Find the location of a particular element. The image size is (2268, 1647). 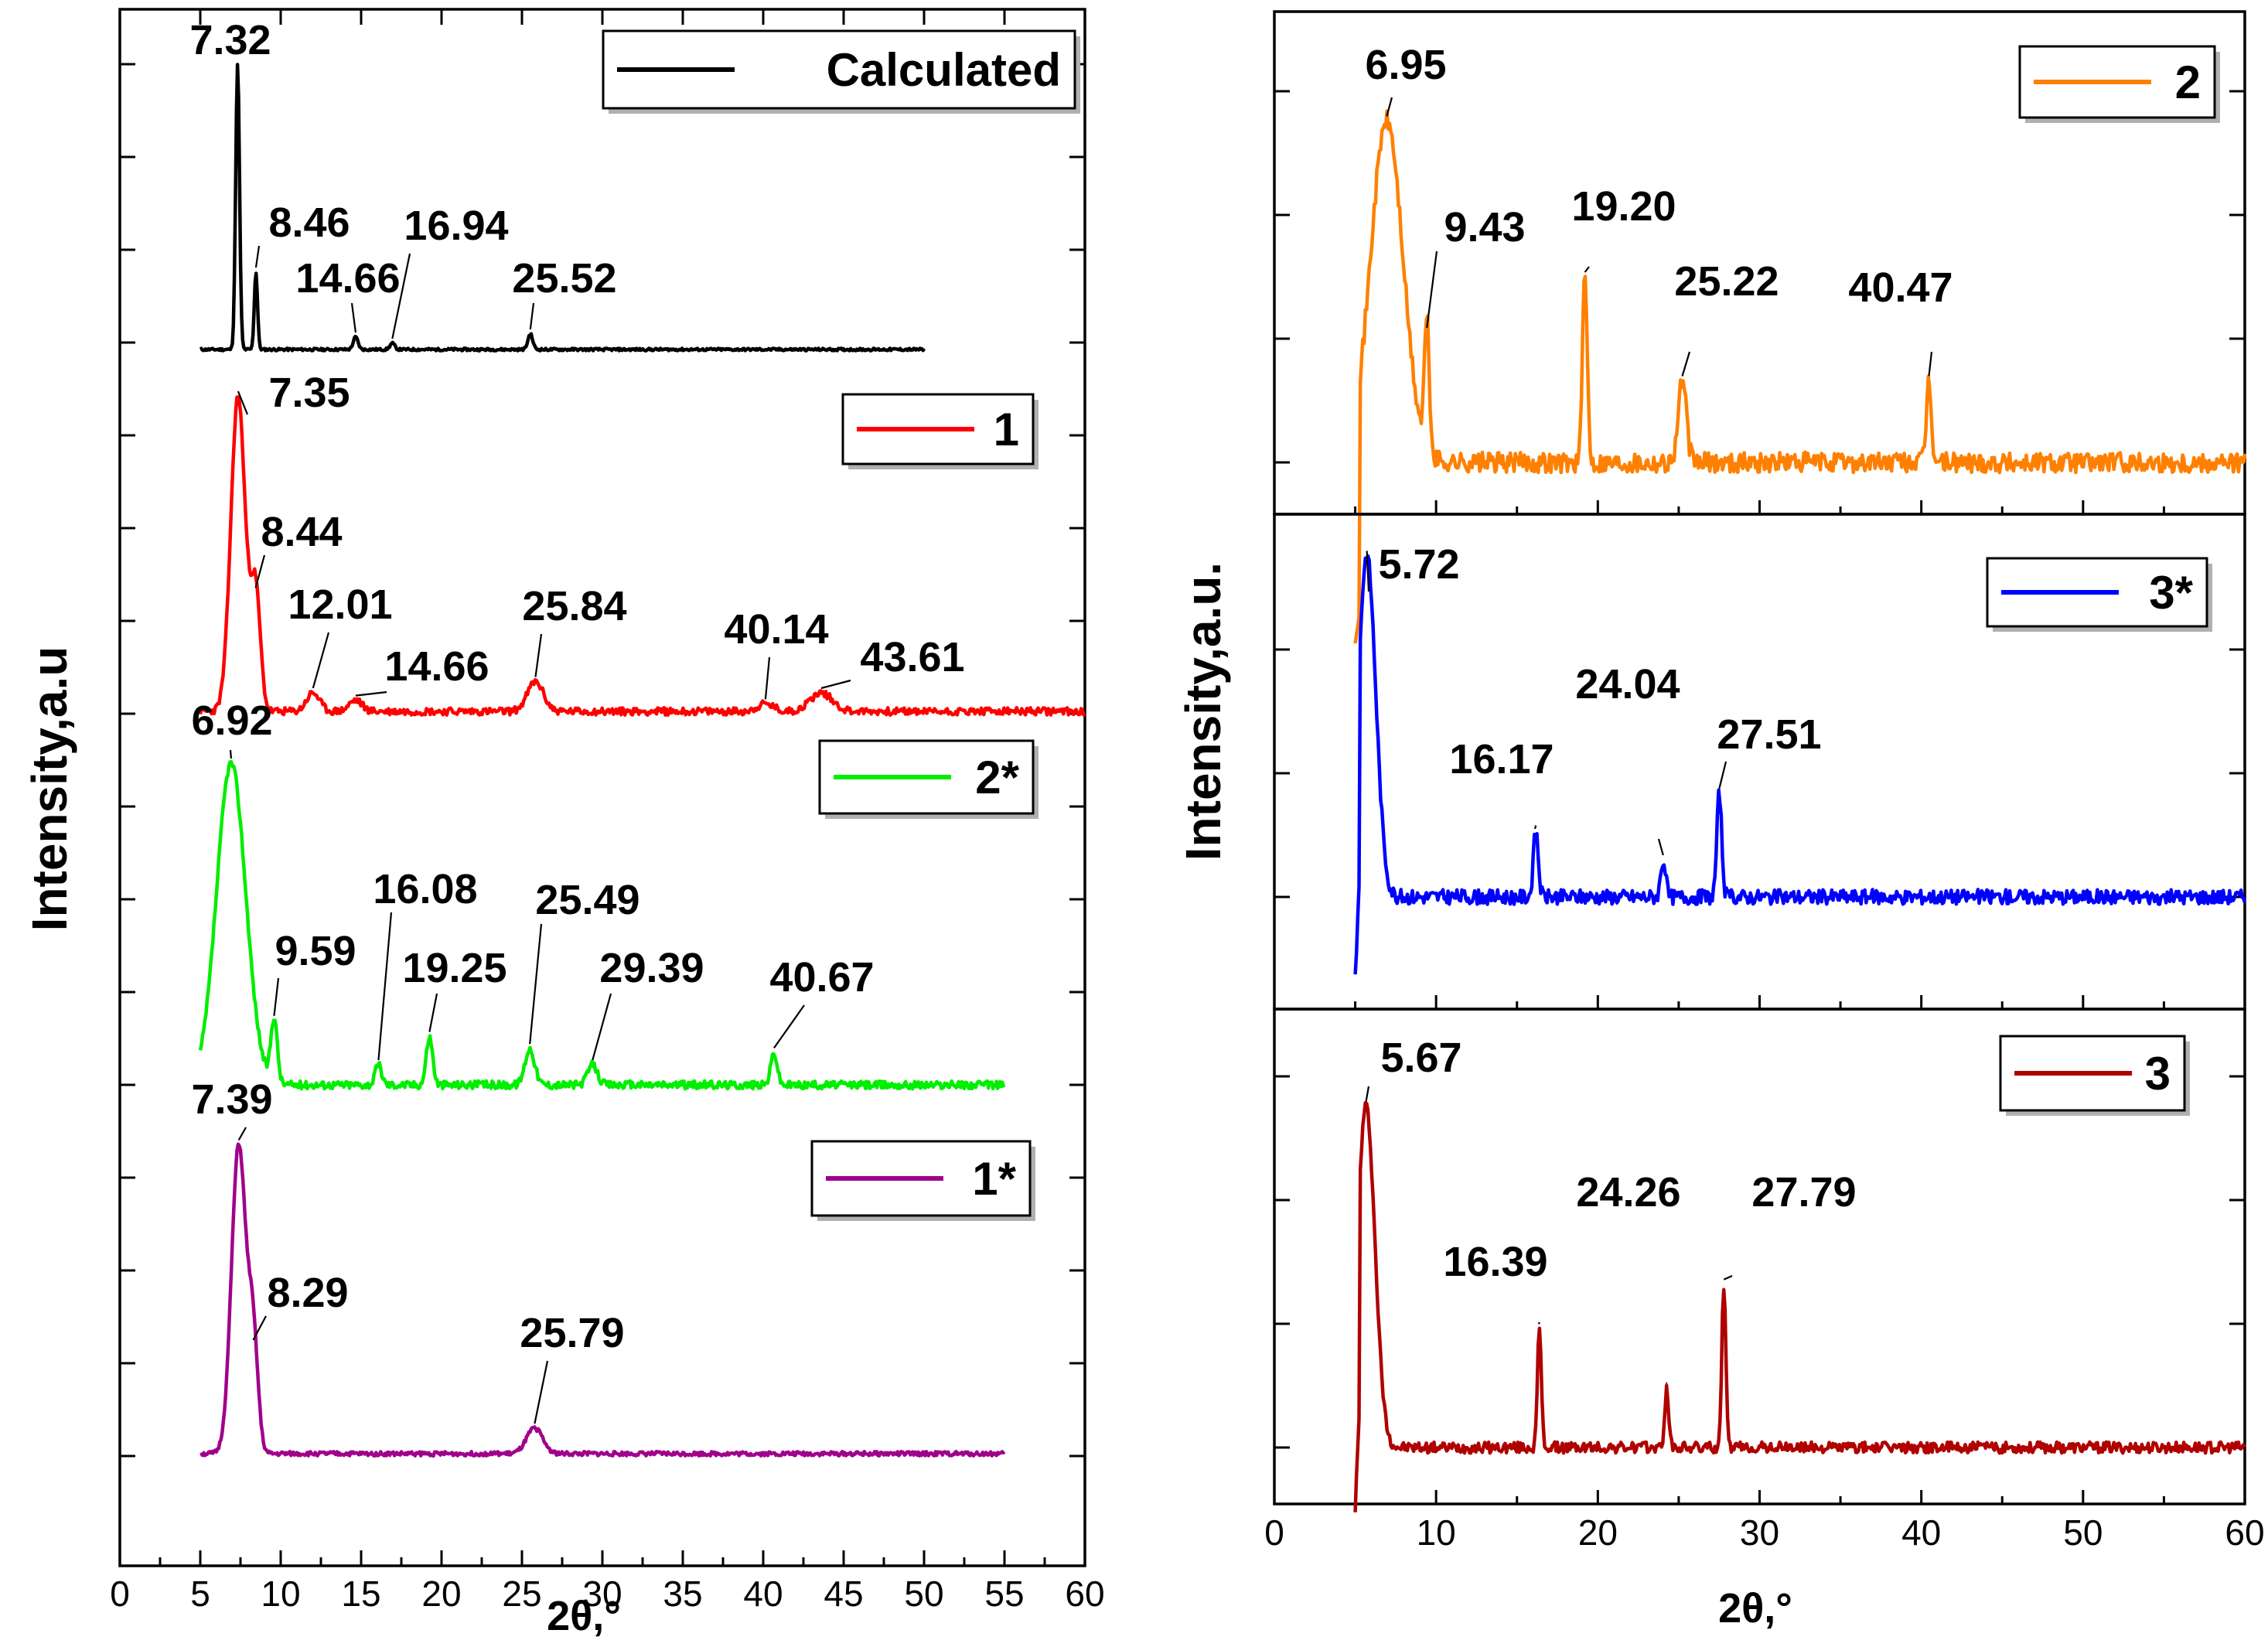

peak-label: 40.47 is located at coordinates (1900, 287).